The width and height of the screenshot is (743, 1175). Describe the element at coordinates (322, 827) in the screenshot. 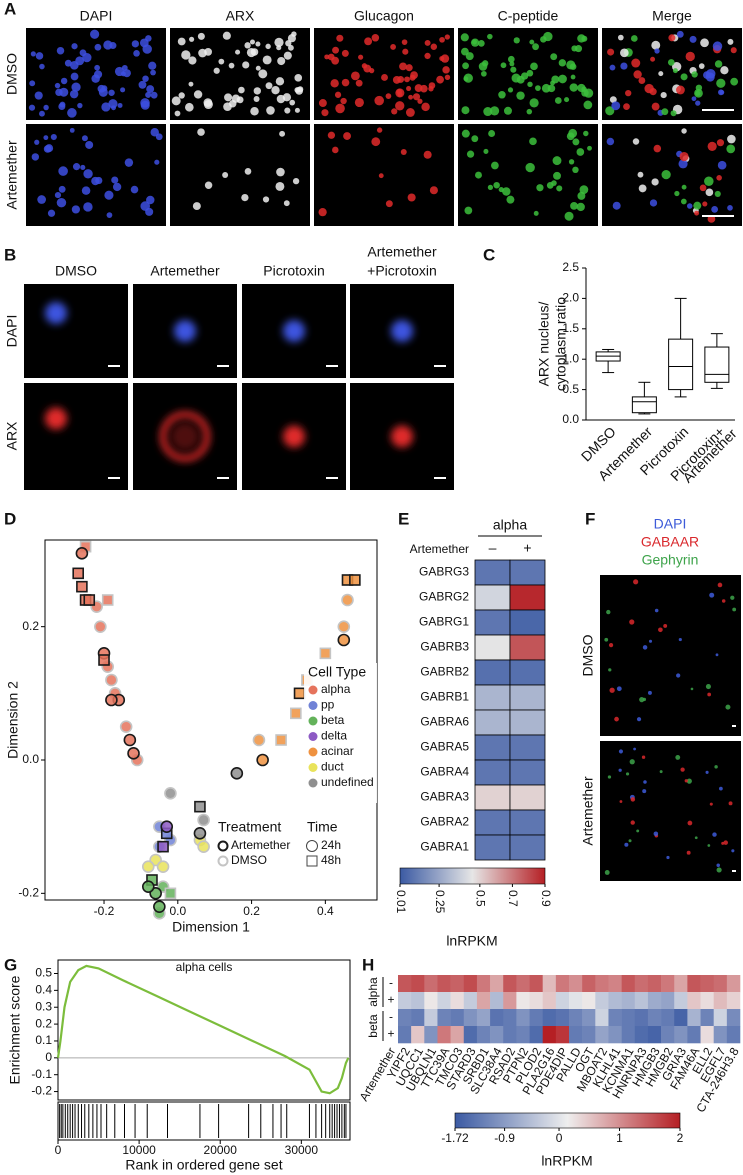

I see `legend-title: Time` at that location.